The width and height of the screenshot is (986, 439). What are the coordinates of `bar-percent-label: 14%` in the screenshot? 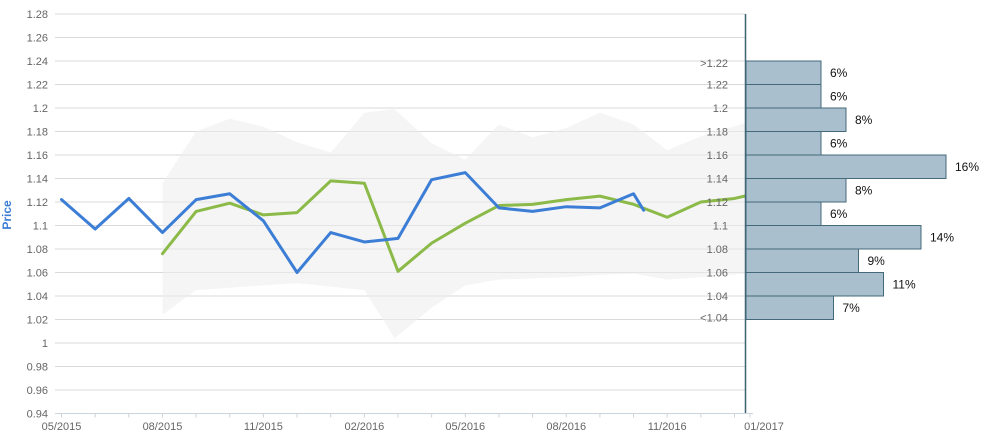 It's located at (942, 237).